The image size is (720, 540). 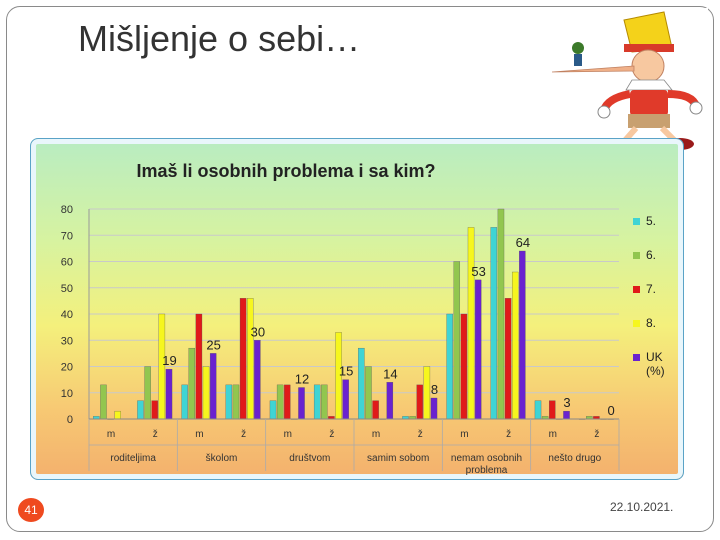 What do you see at coordinates (222, 458) in the screenshot?
I see `x-group-label: školom` at bounding box center [222, 458].